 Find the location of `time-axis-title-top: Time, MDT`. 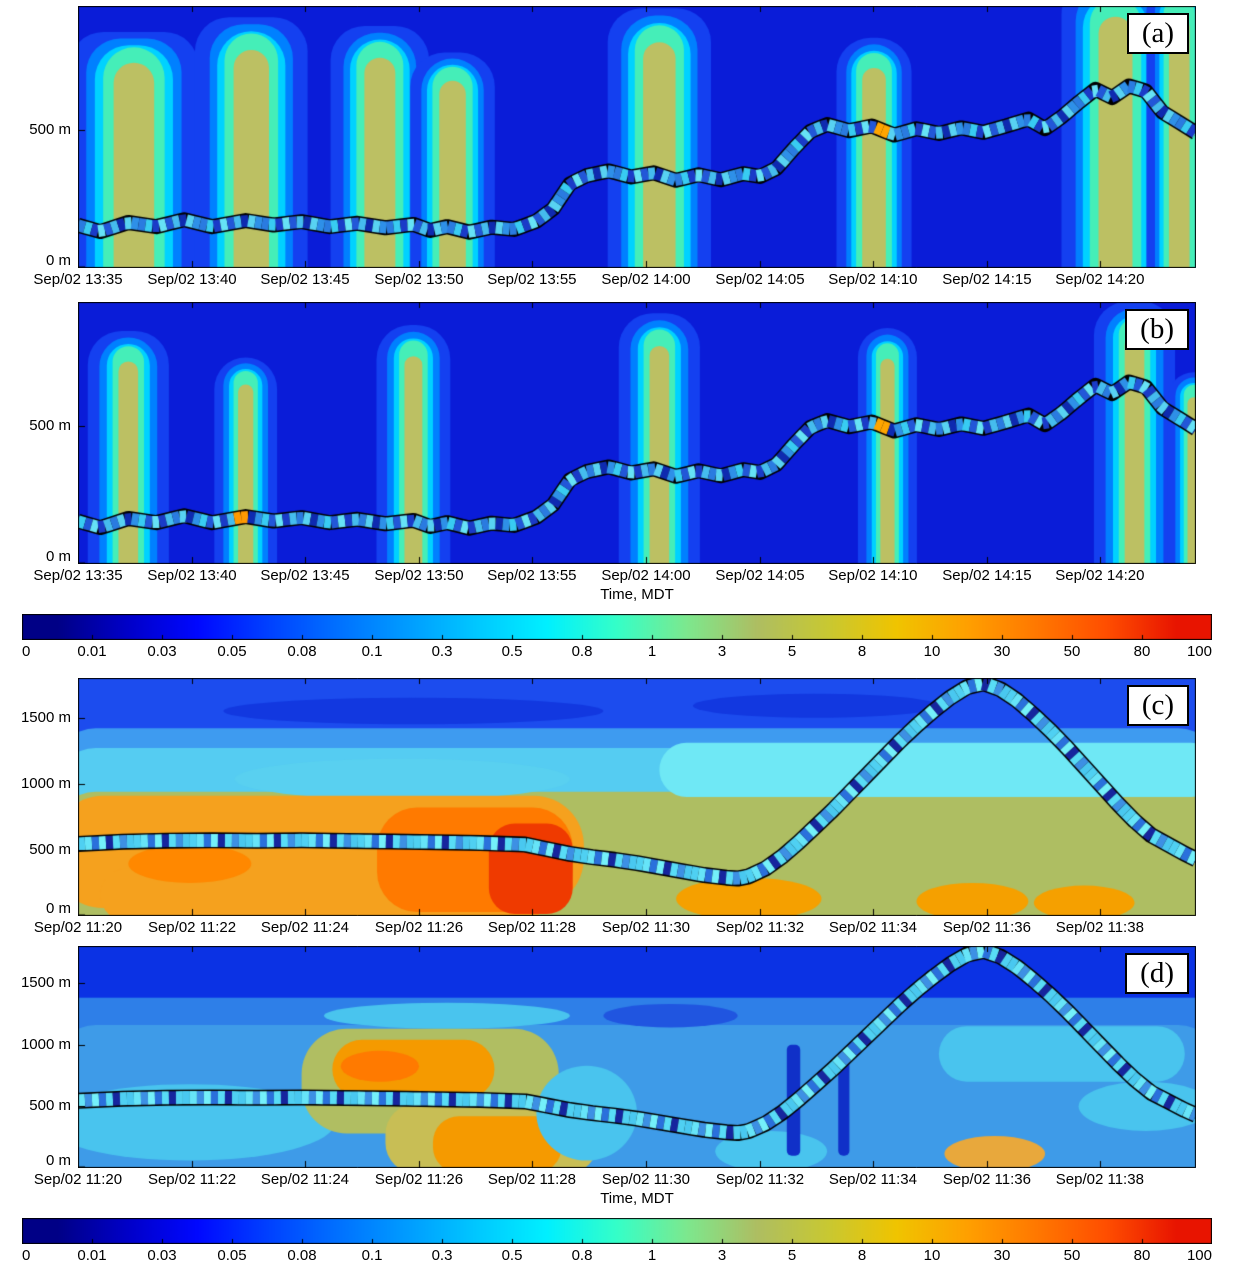

time-axis-title-top: Time, MDT is located at coordinates (637, 594).